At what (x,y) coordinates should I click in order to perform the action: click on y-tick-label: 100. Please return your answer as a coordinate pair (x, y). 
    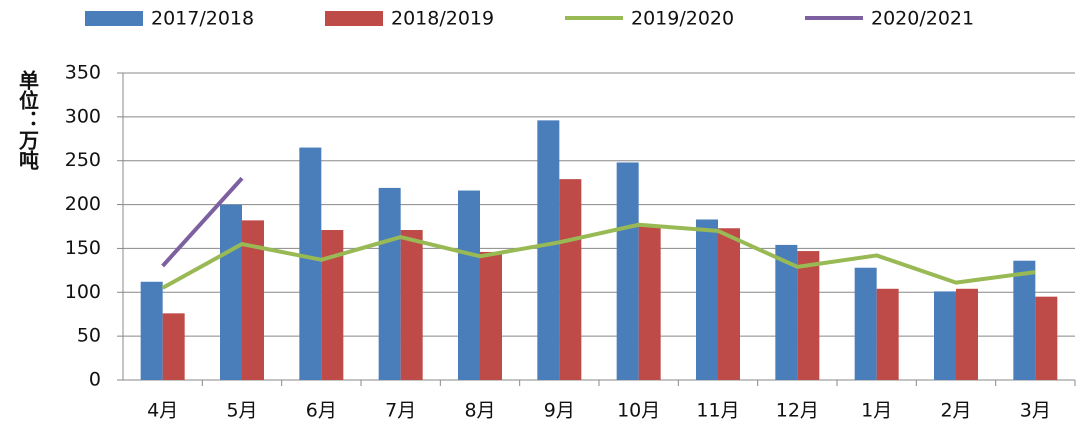
    Looking at the image, I should click on (83, 292).